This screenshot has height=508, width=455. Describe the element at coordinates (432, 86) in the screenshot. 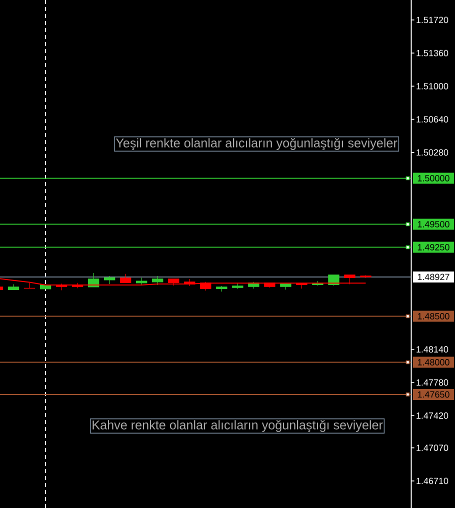

I see `y-tick-label: 1.51000` at that location.